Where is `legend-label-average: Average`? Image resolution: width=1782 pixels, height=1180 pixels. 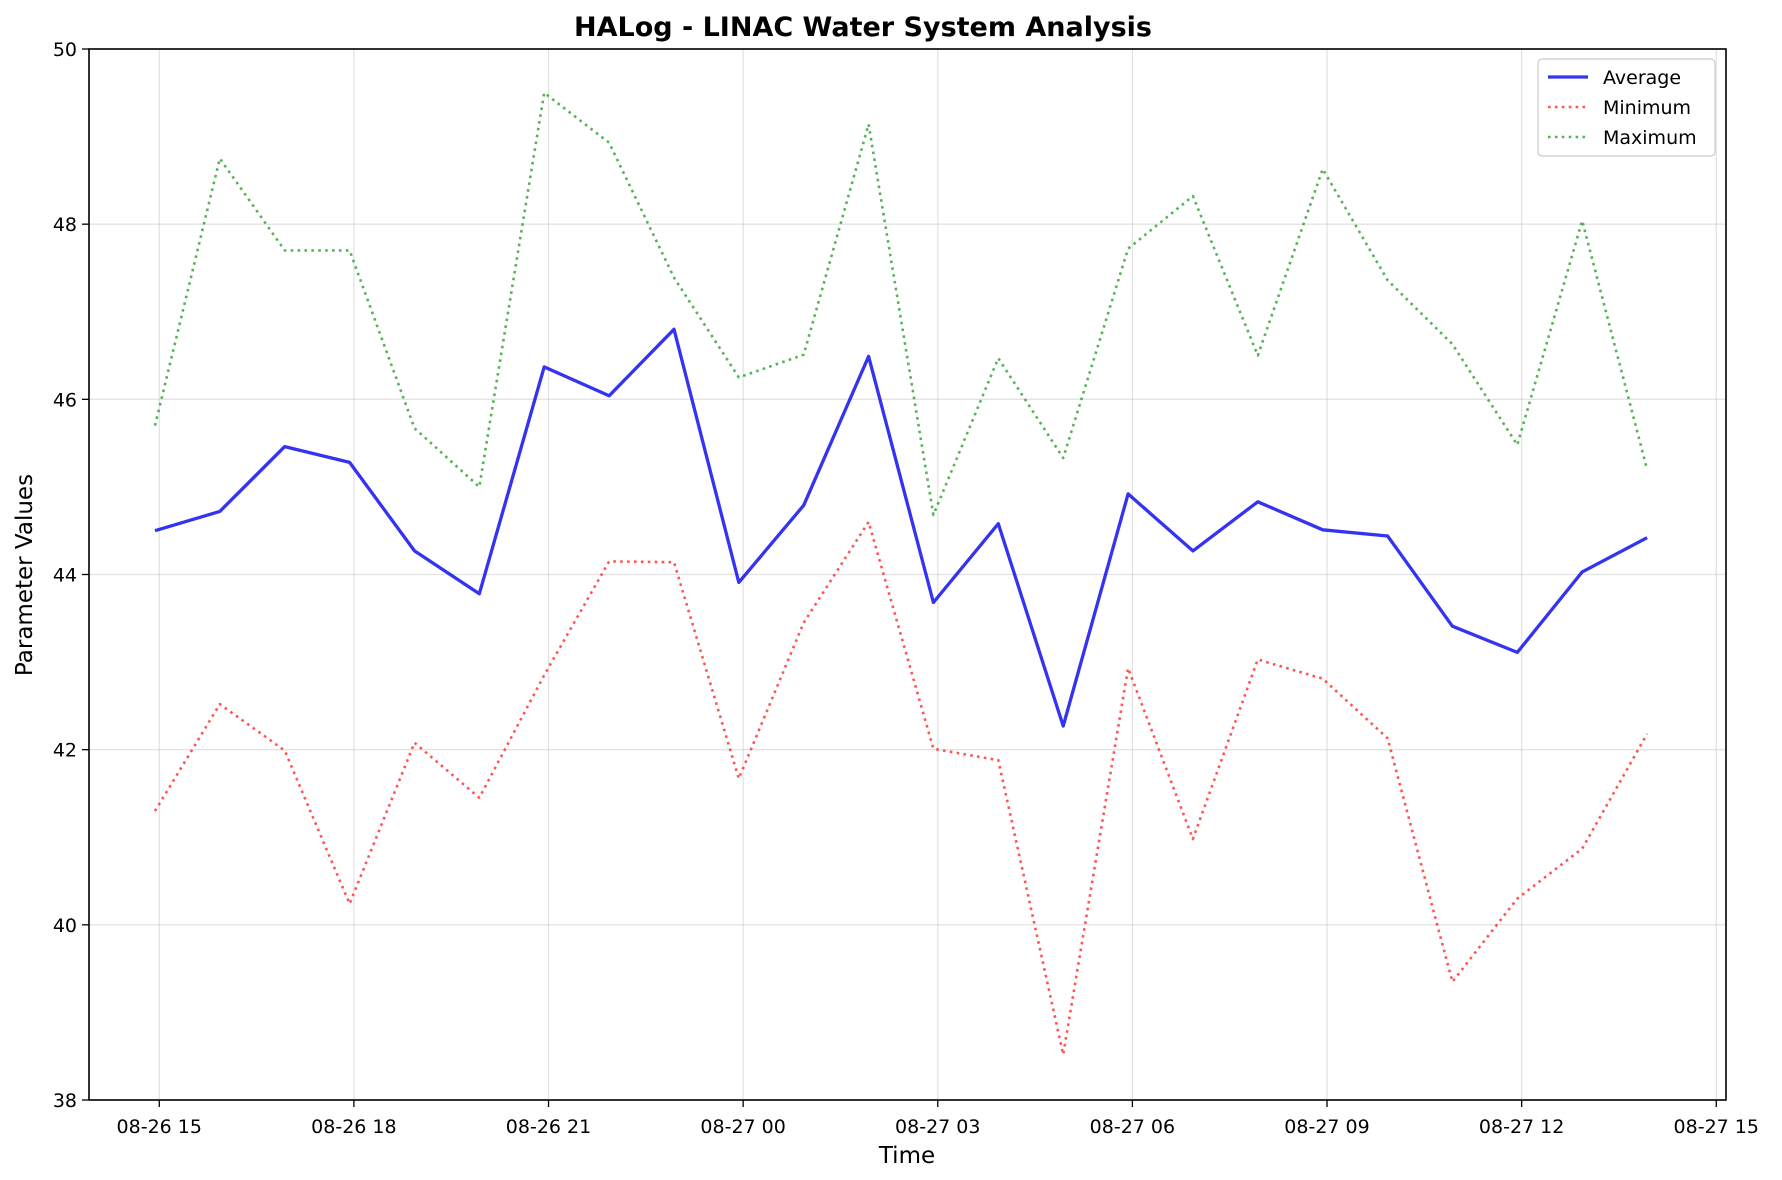 legend-label-average: Average is located at coordinates (1642, 78).